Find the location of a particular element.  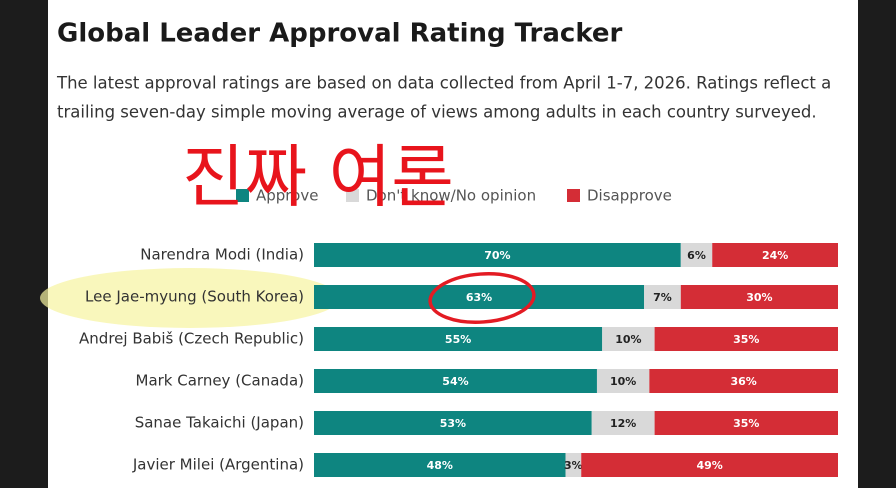

data-label: 24% is located at coordinates (775, 255).